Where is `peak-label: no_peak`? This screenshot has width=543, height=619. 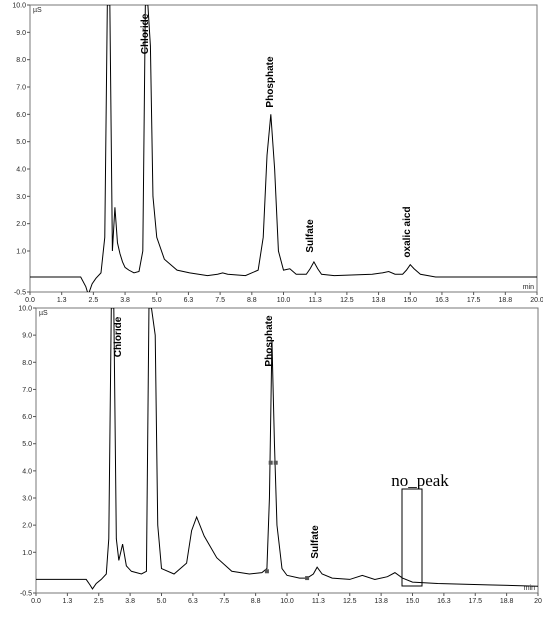
peak-label: no_peak is located at coordinates (420, 480).